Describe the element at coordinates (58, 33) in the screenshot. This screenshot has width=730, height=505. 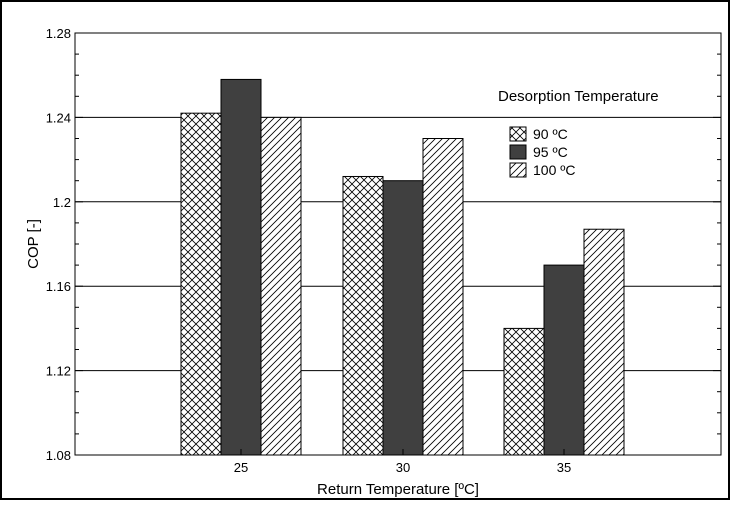
I see `y-tick-label: 1.28` at that location.